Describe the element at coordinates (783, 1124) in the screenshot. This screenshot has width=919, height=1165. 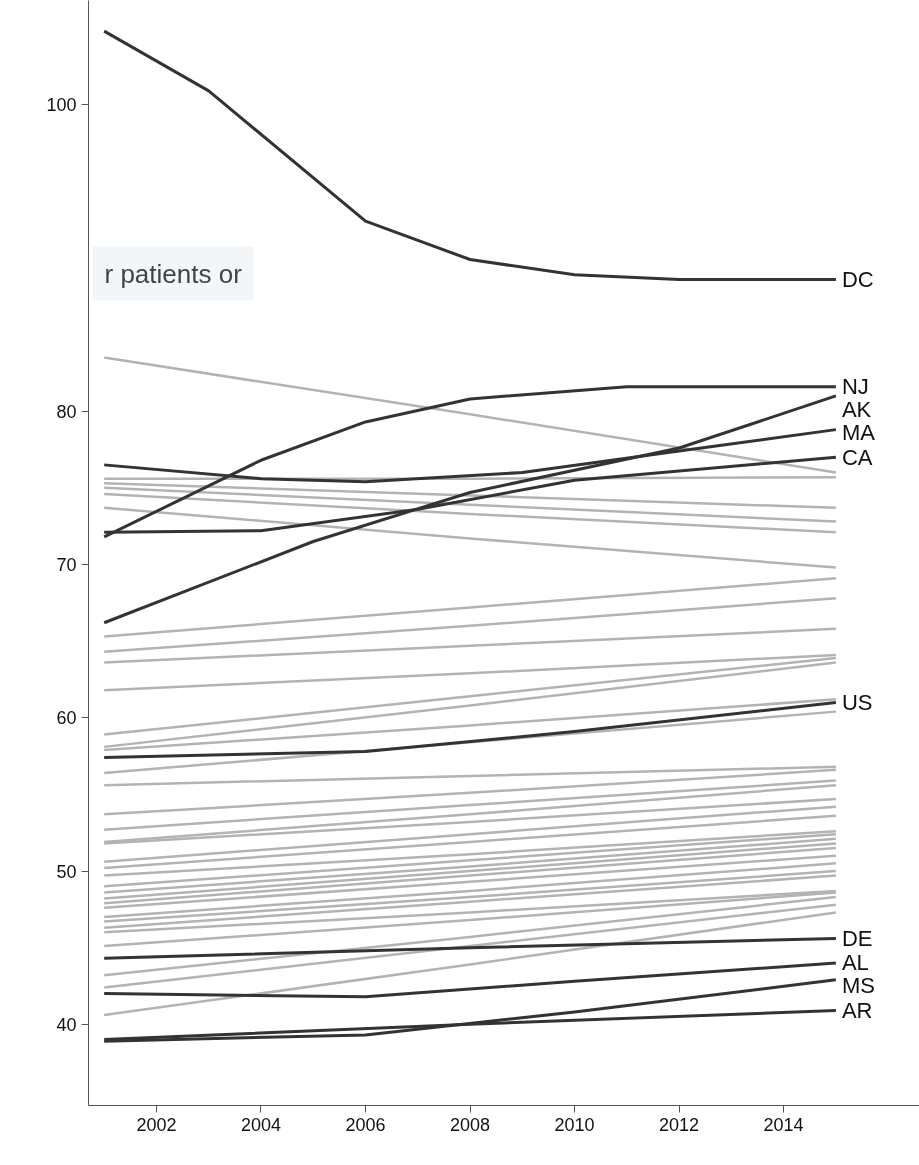
I see `x-tick-label: 2014` at that location.